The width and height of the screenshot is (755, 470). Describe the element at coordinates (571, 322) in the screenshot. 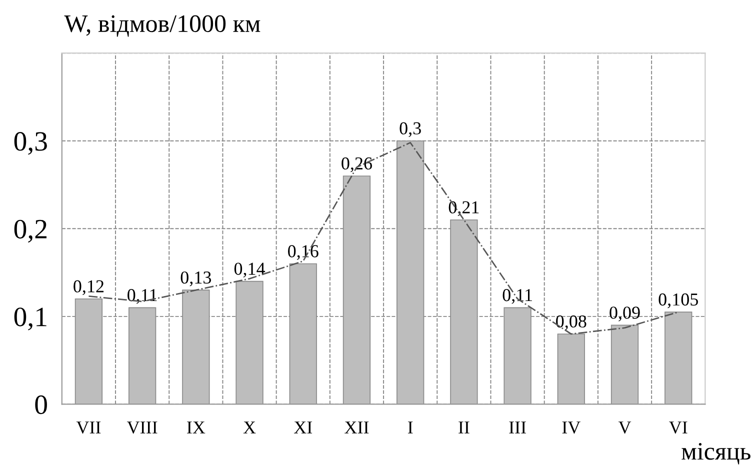

I see `data-label: 0,08` at that location.